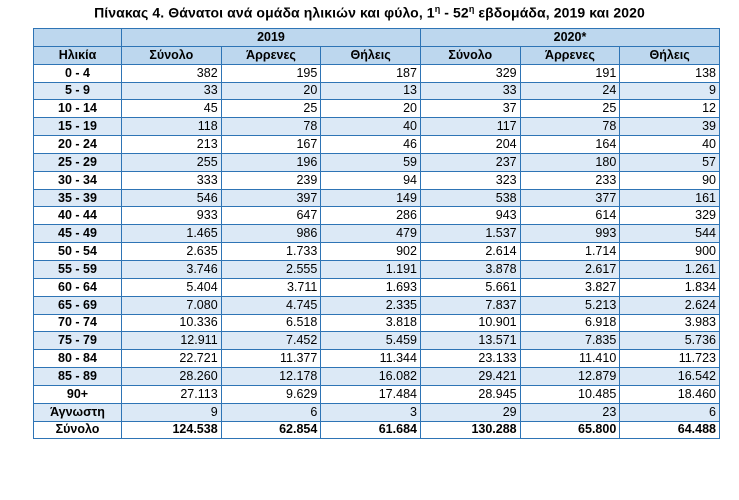 The width and height of the screenshot is (739, 500). I want to click on cell-female-2019: 46, so click(370, 144).